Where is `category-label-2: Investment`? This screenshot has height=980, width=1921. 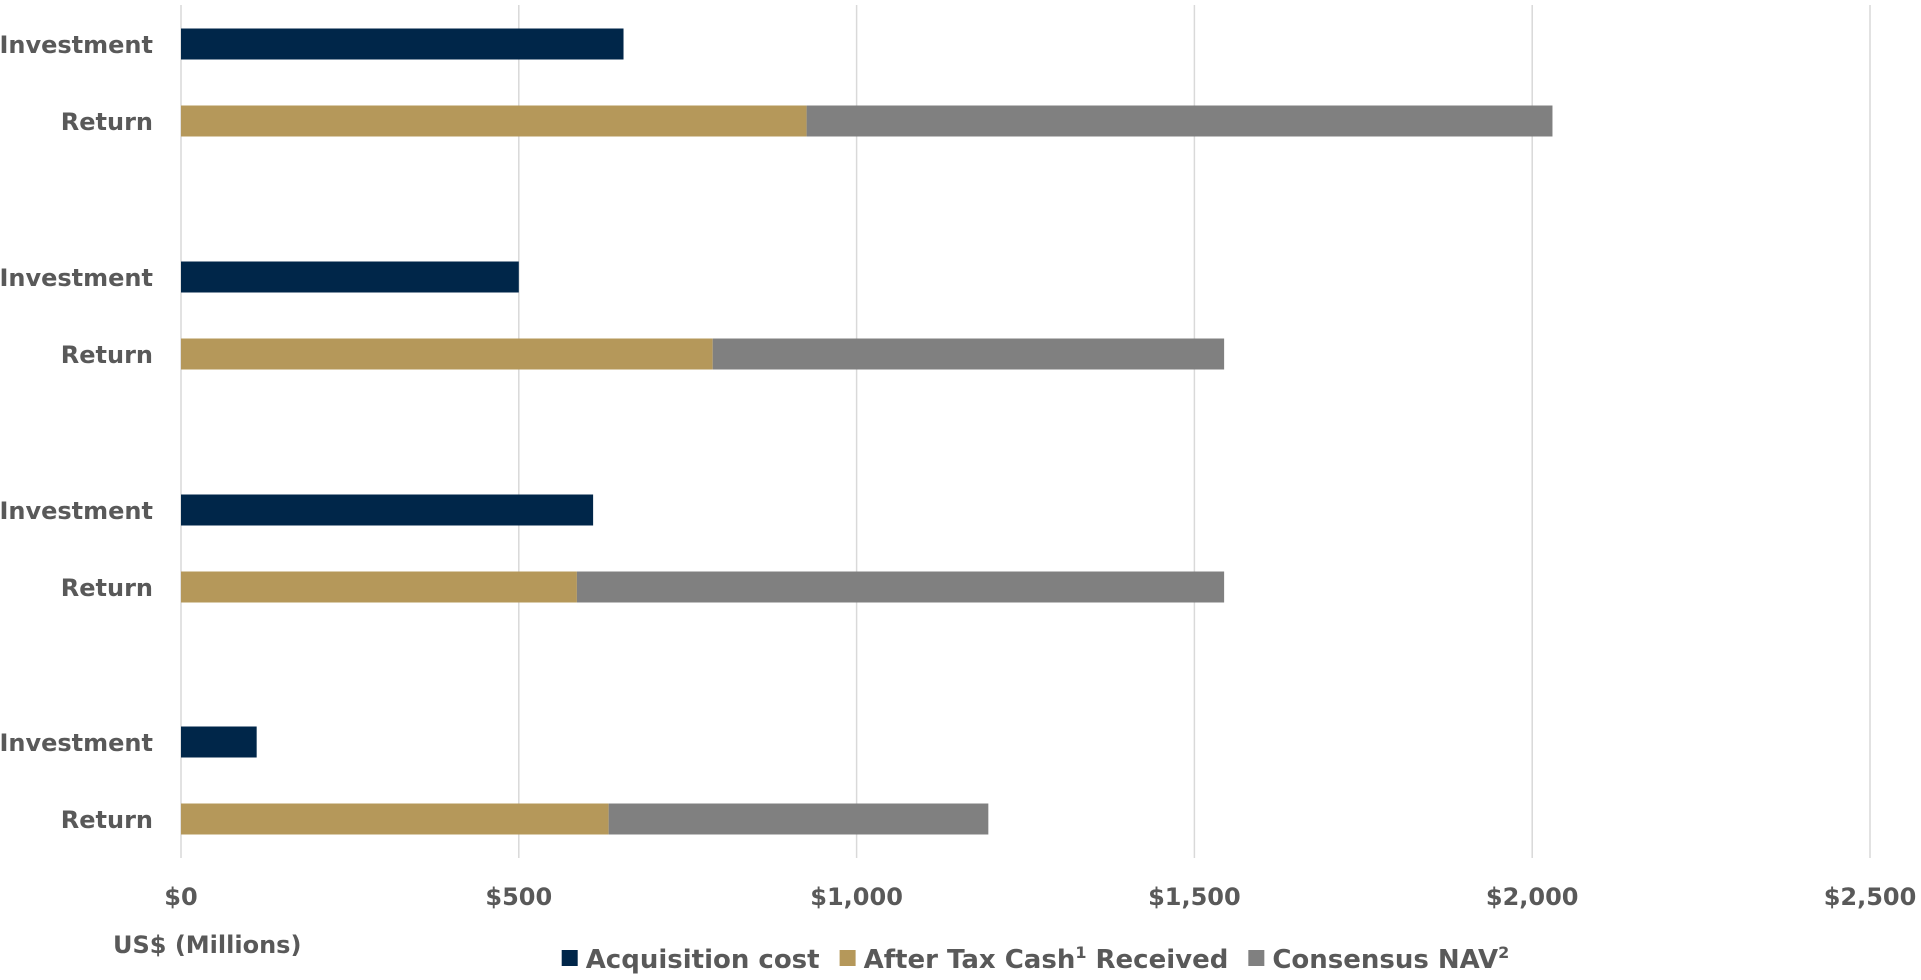
category-label-2: Investment is located at coordinates (76, 278).